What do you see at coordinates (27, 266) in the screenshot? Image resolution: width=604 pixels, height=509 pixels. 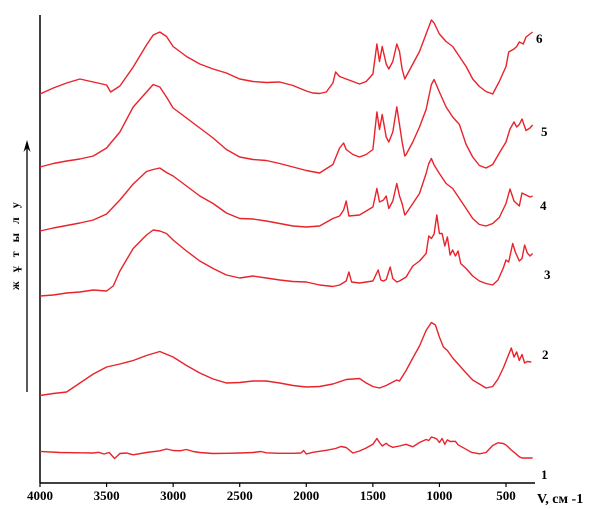 I see `y-axis-arrow` at bounding box center [27, 266].